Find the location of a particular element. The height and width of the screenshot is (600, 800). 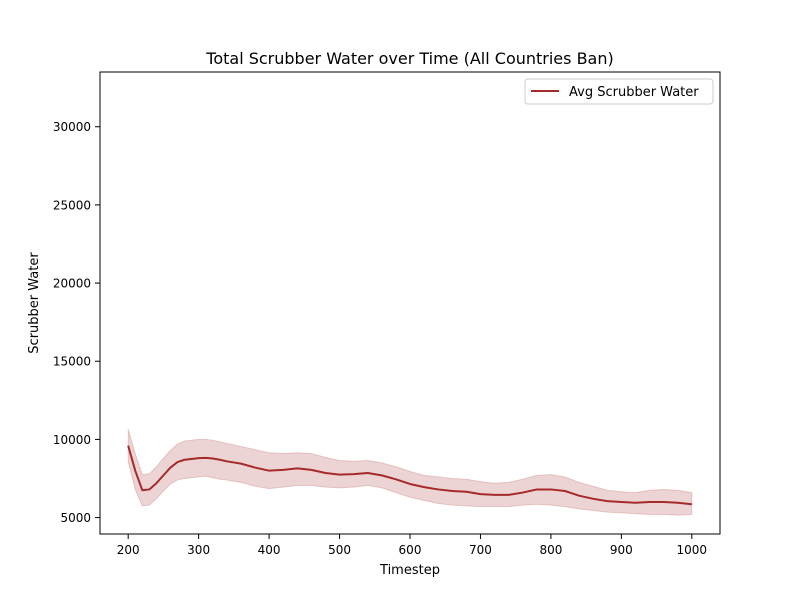

legend-label-avg-scrubber-water: Avg Scrubber Water is located at coordinates (634, 92).